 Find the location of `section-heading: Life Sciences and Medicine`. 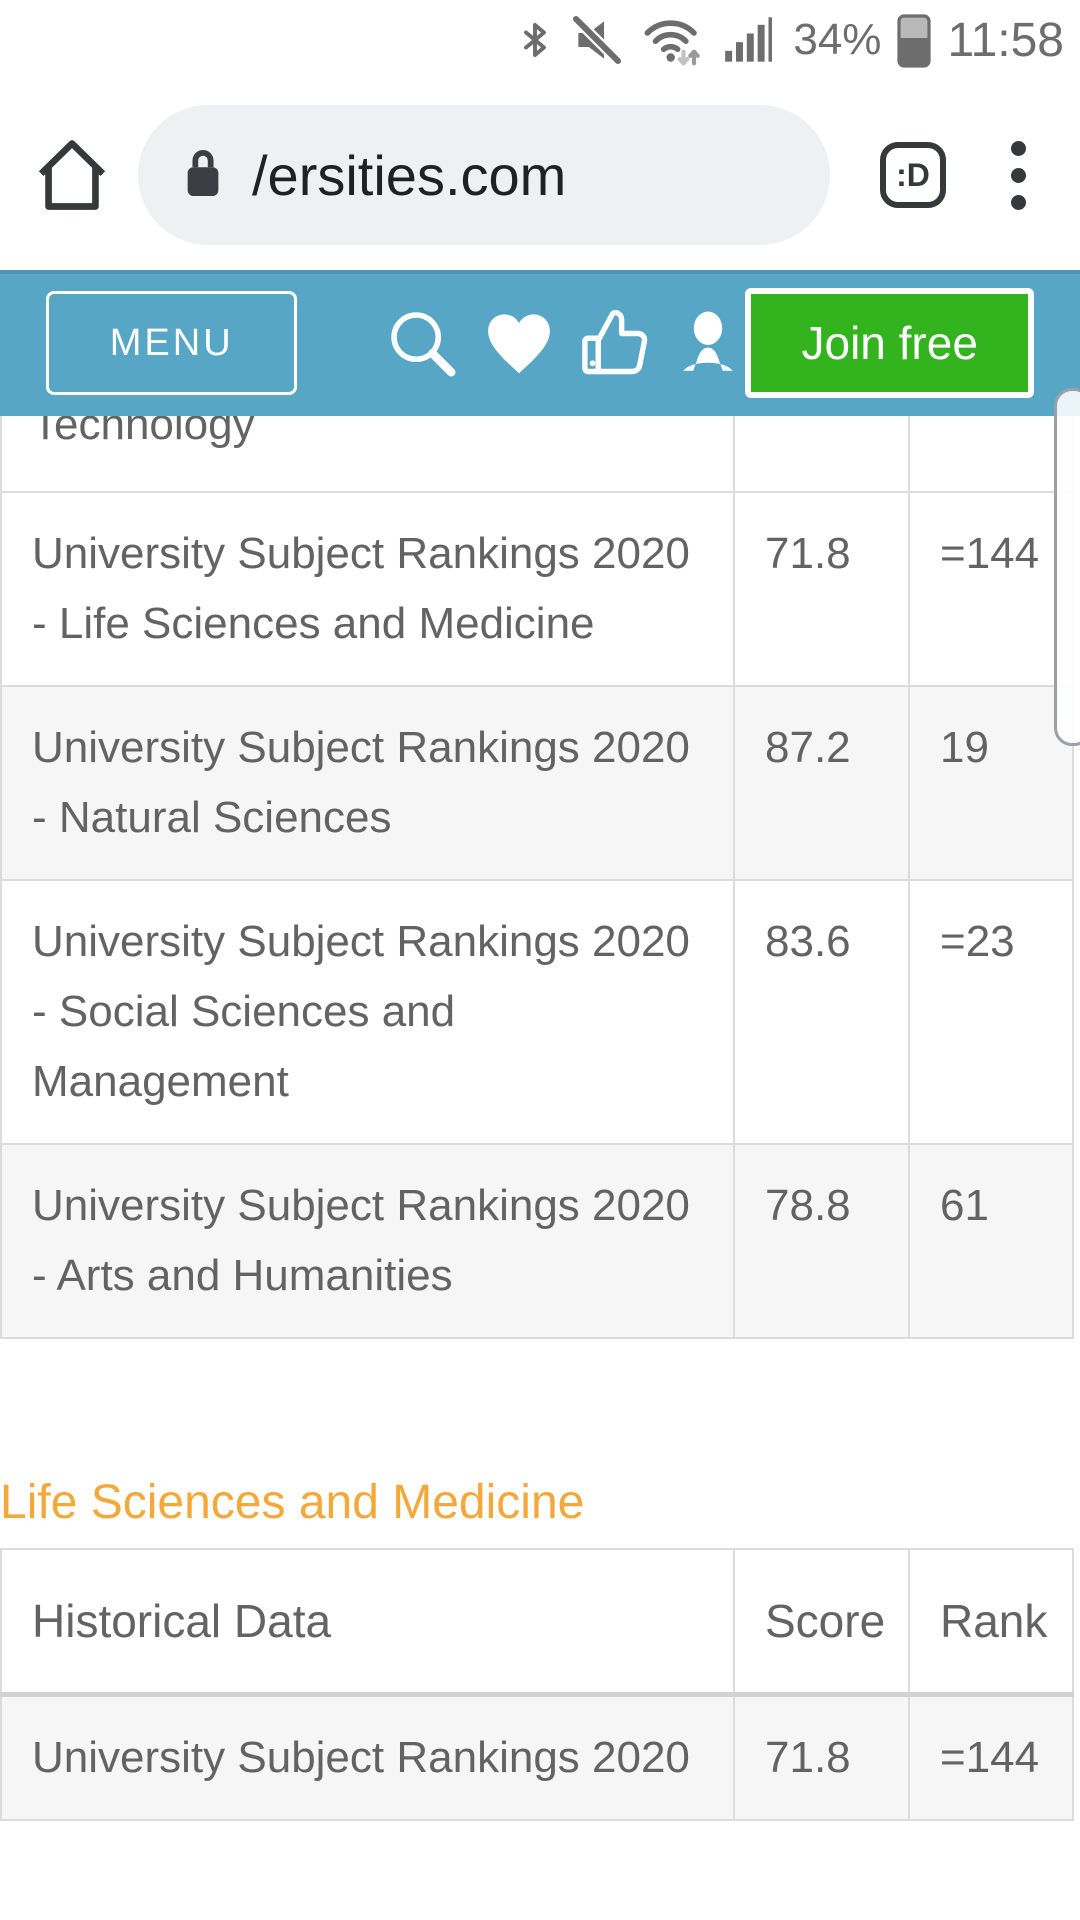

section-heading: Life Sciences and Medicine is located at coordinates (292, 1502).